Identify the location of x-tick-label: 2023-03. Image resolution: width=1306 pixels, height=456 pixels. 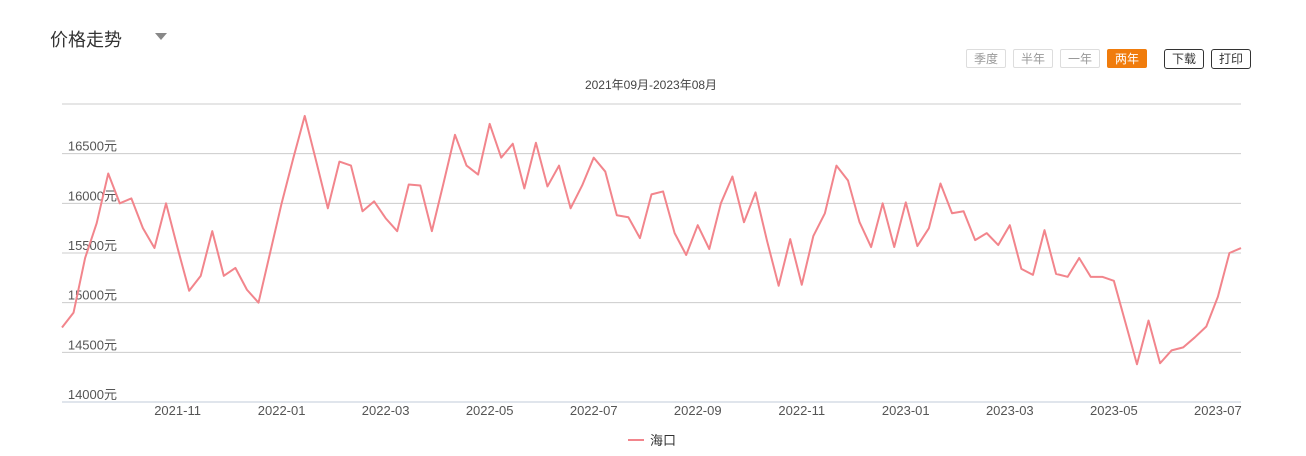
(1010, 410).